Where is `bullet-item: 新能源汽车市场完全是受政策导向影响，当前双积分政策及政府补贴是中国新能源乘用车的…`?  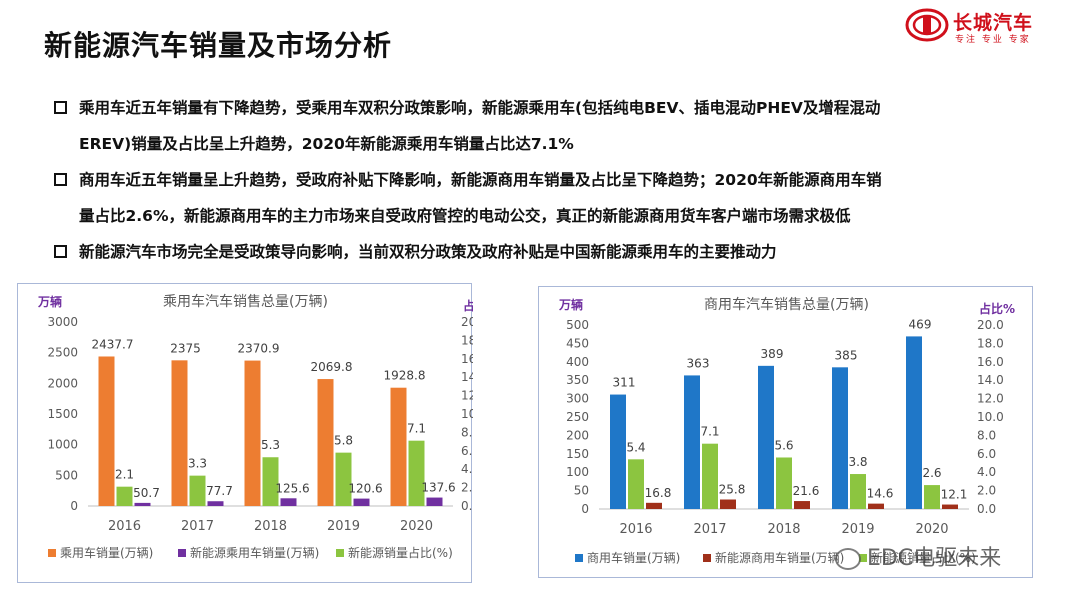
bullet-item: 新能源汽车市场完全是受政策导向影响，当前双积分政策及政府补贴是中国新能源乘用车的… is located at coordinates (552, 252).